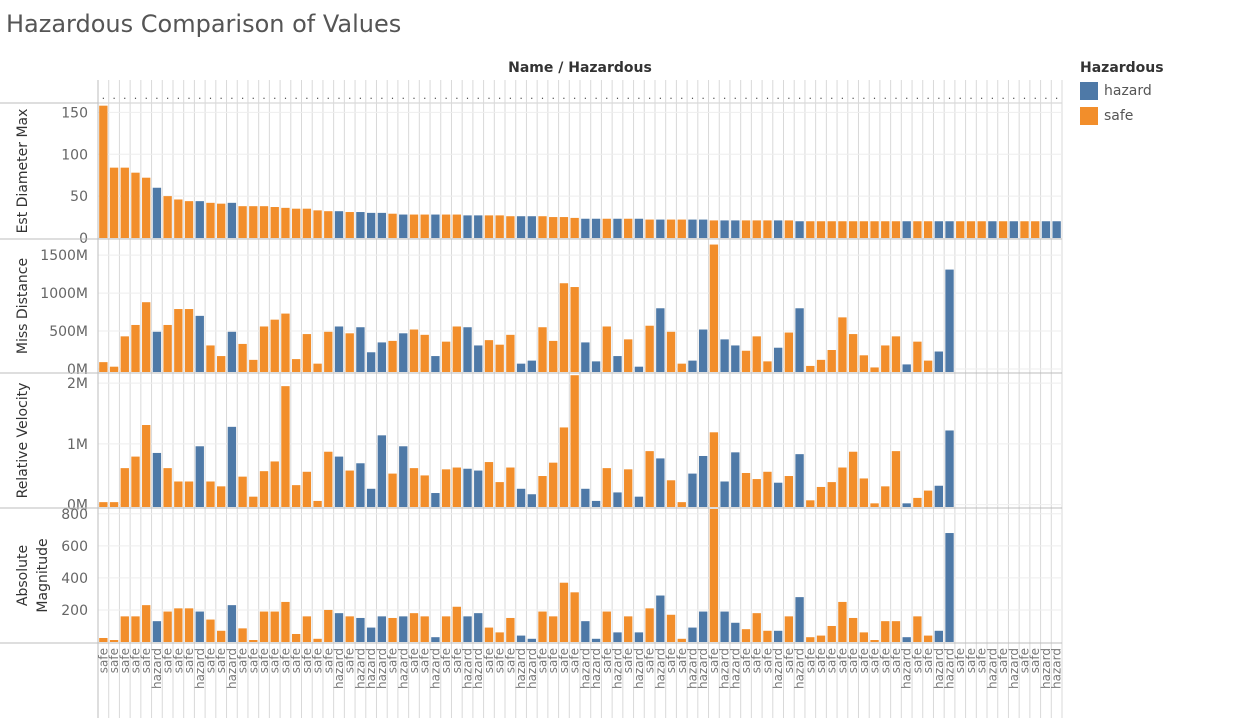 This screenshot has width=1254, height=720. Describe the element at coordinates (68, 332) in the screenshot. I see `y-tick-label: 500M` at that location.